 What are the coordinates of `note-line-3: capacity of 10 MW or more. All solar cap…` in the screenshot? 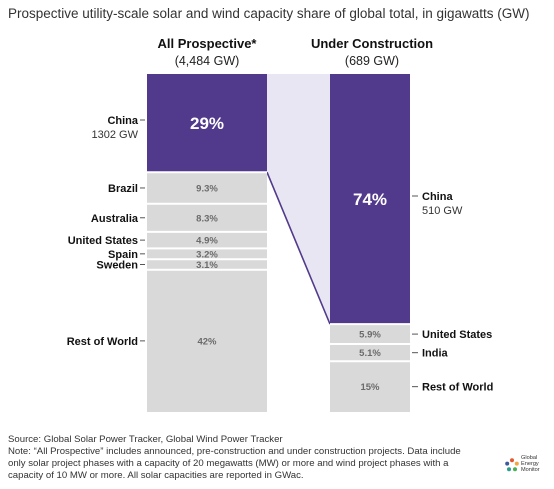 It's located at (156, 475).